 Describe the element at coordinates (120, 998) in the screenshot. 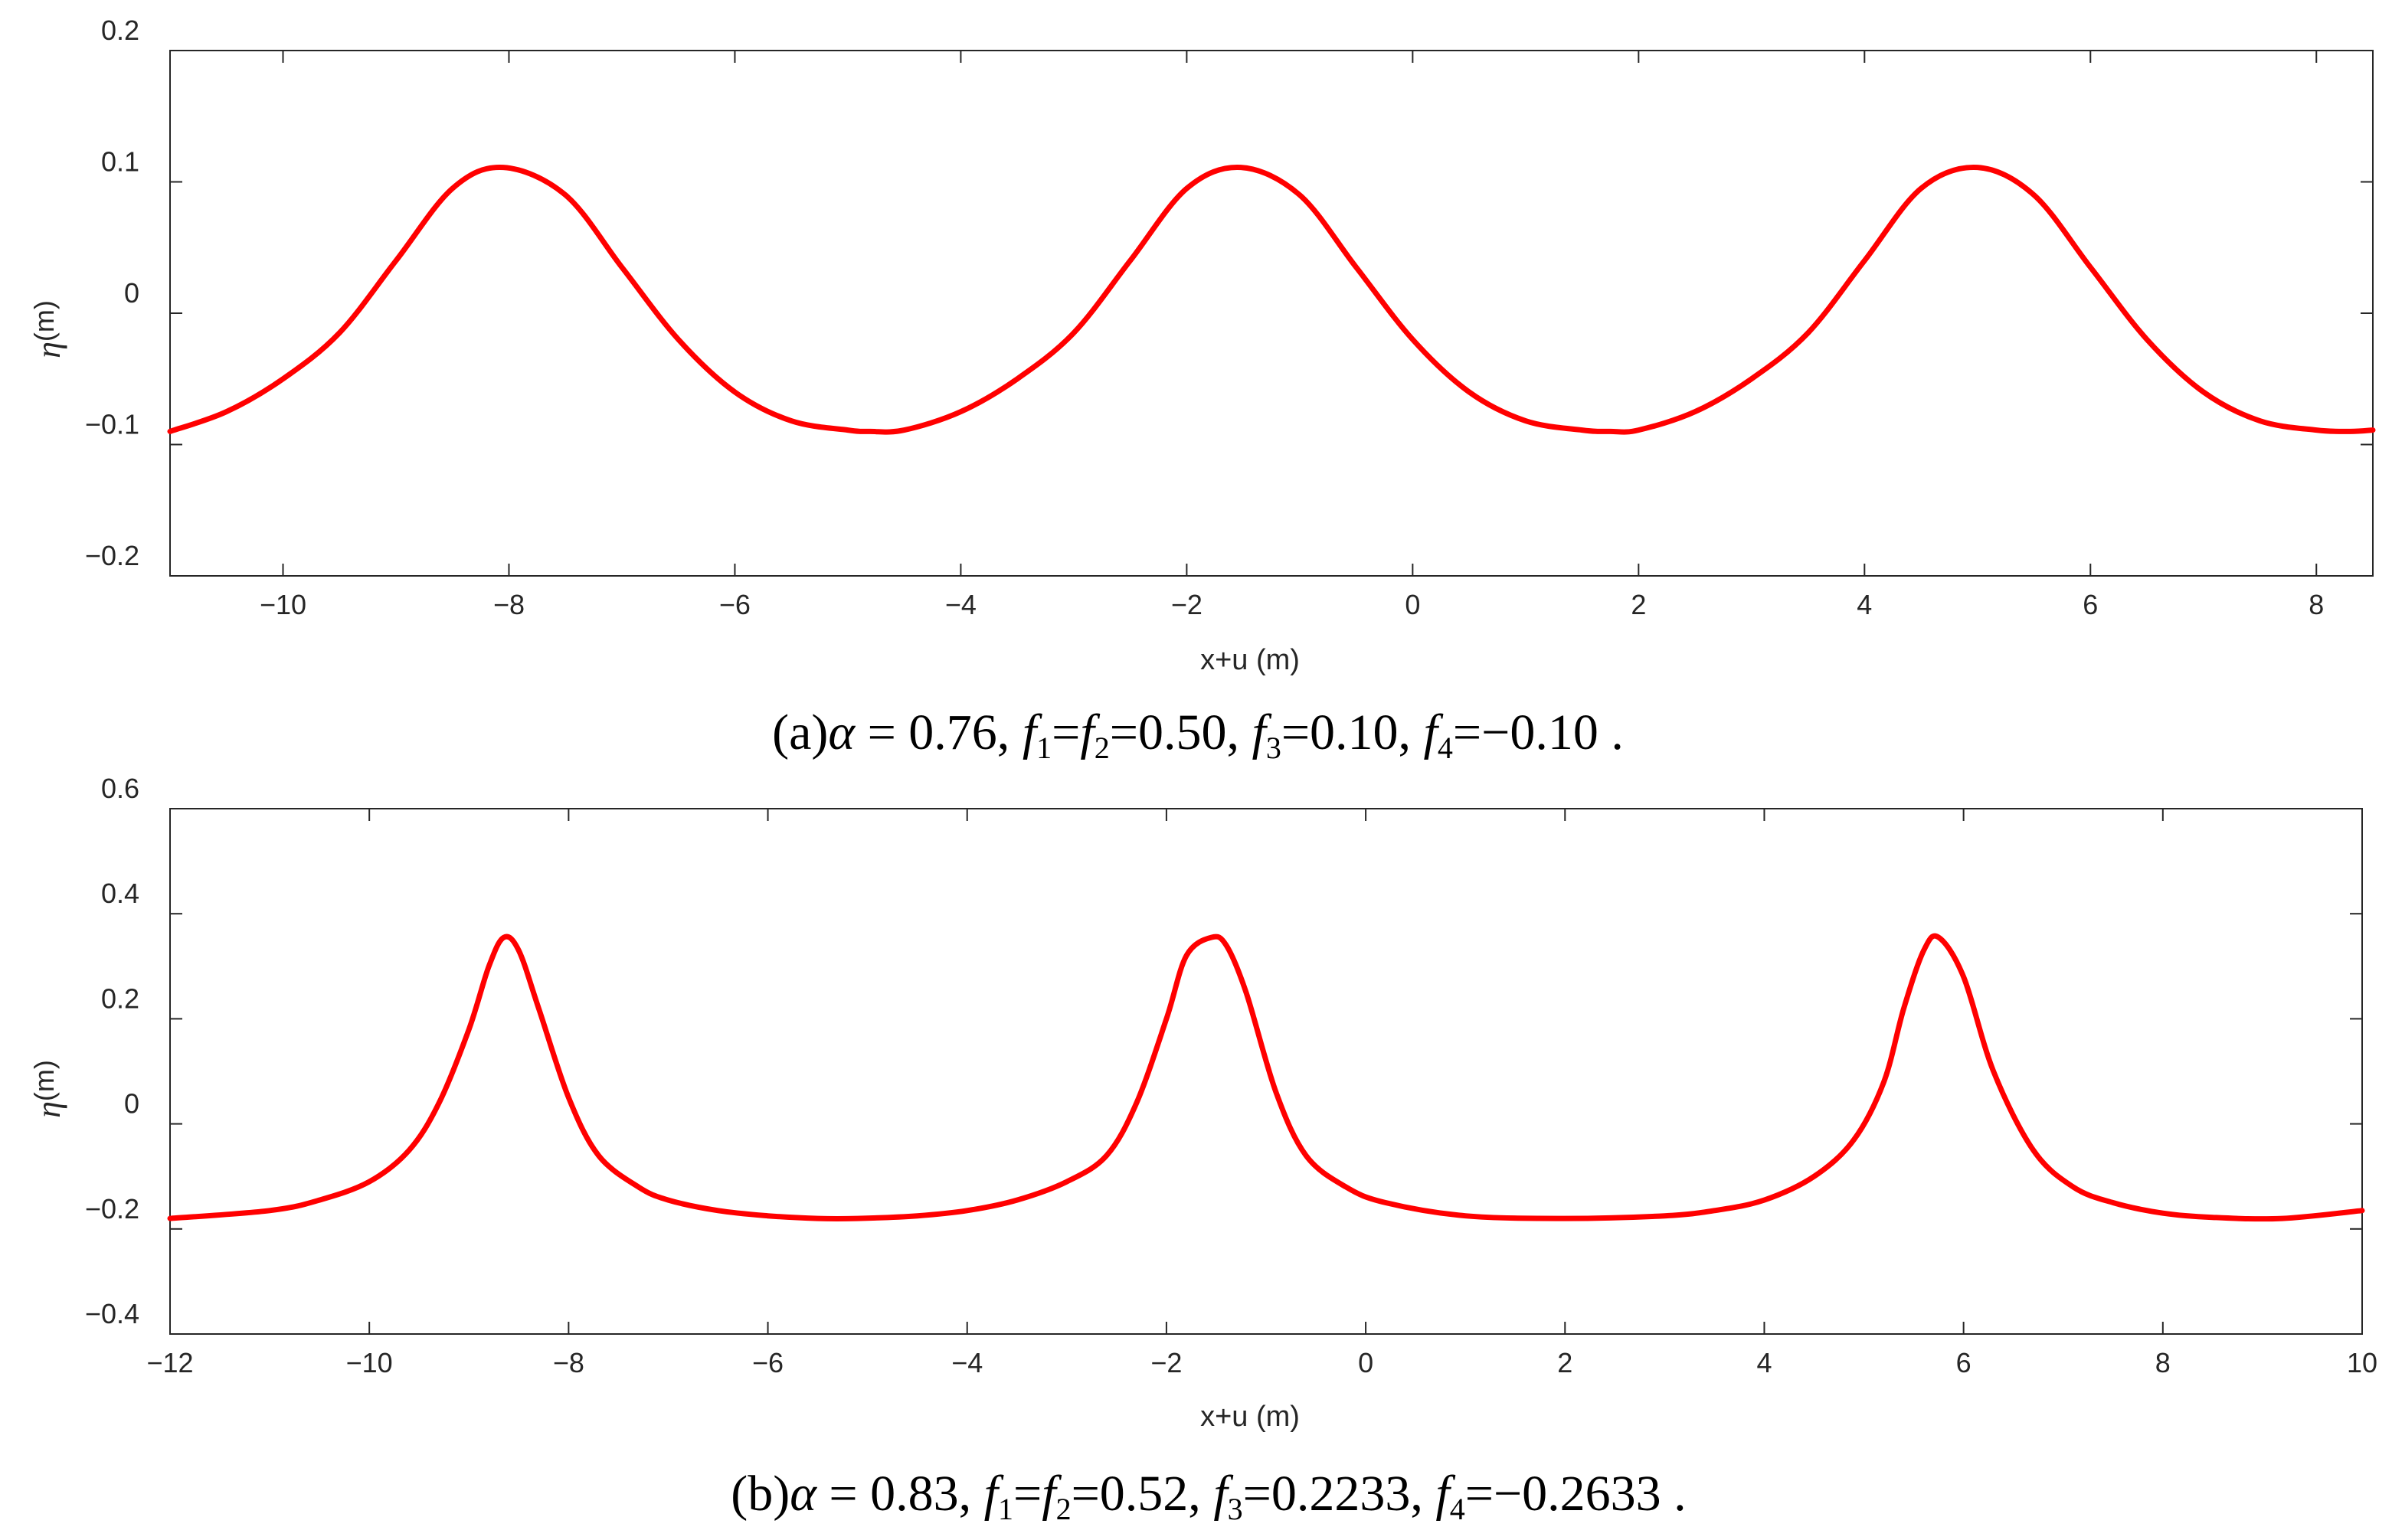

I see `y-tick-label-b: 0.2` at that location.